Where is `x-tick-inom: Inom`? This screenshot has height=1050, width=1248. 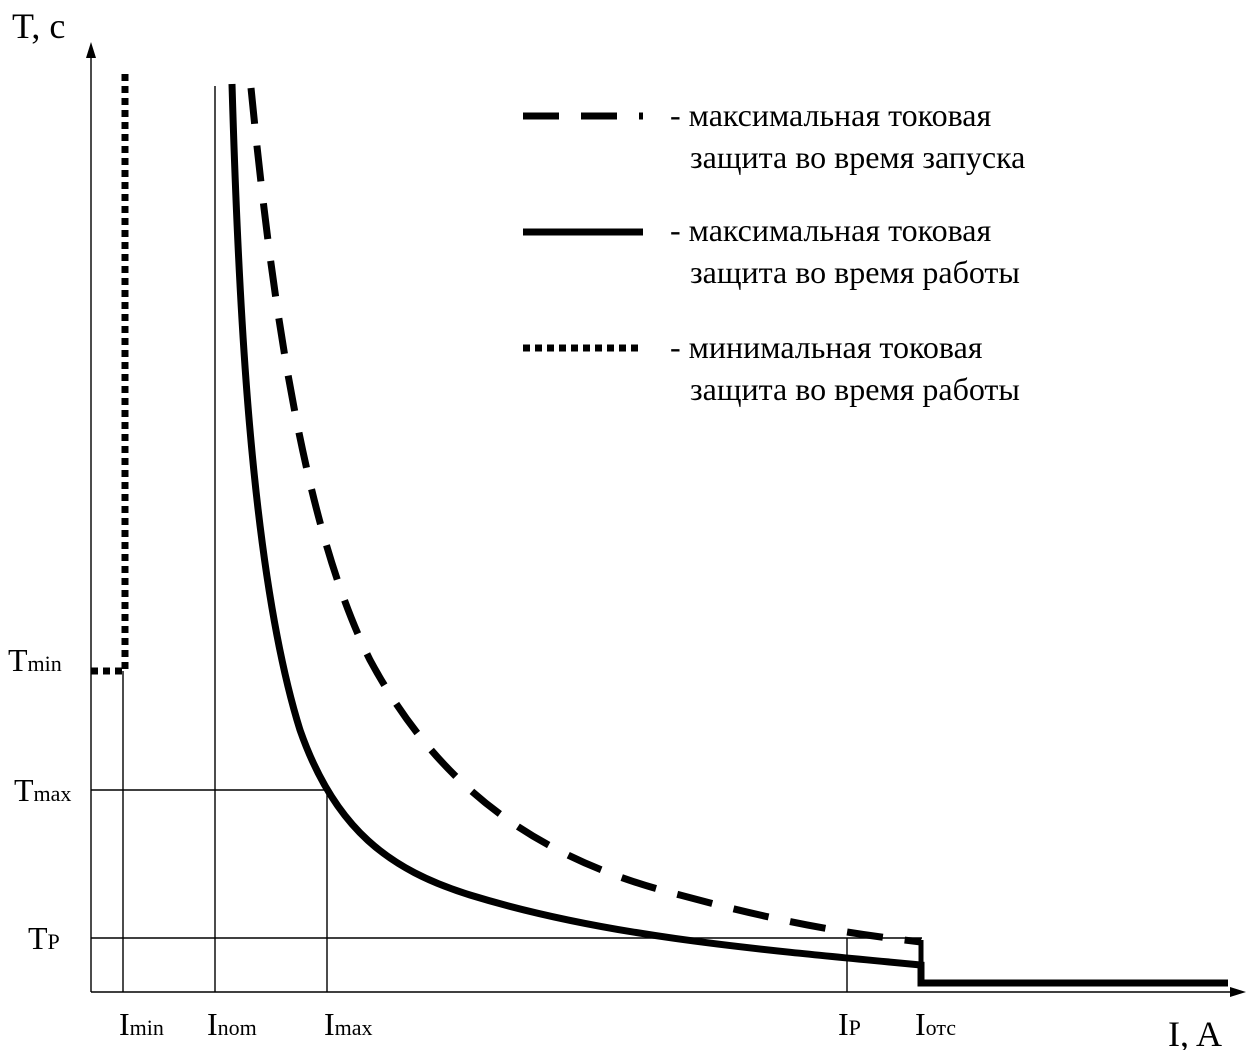
x-tick-inom: Inom is located at coordinates (232, 1024).